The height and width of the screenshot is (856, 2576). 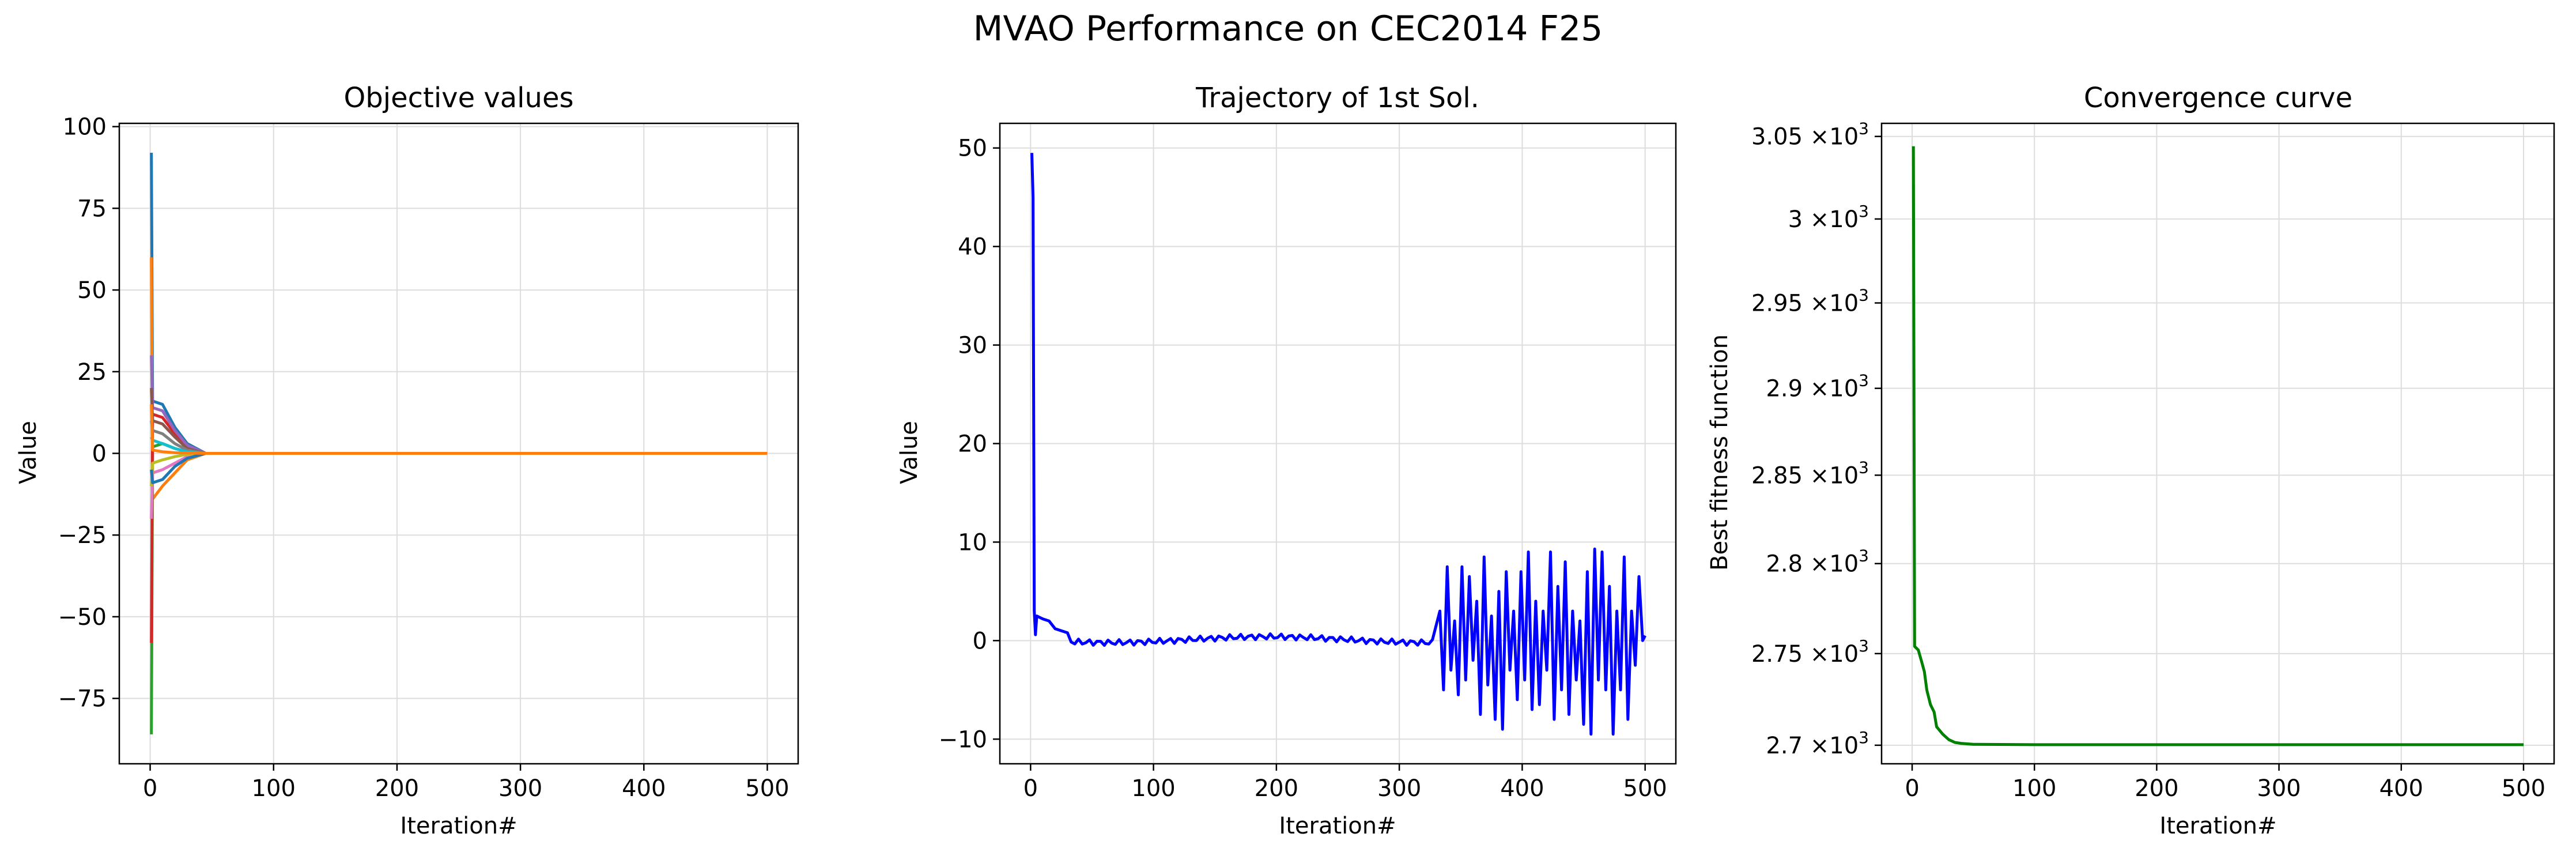 What do you see at coordinates (1288, 29) in the screenshot?
I see `figure-title: MVAO Performance on CEC2014 F25` at bounding box center [1288, 29].